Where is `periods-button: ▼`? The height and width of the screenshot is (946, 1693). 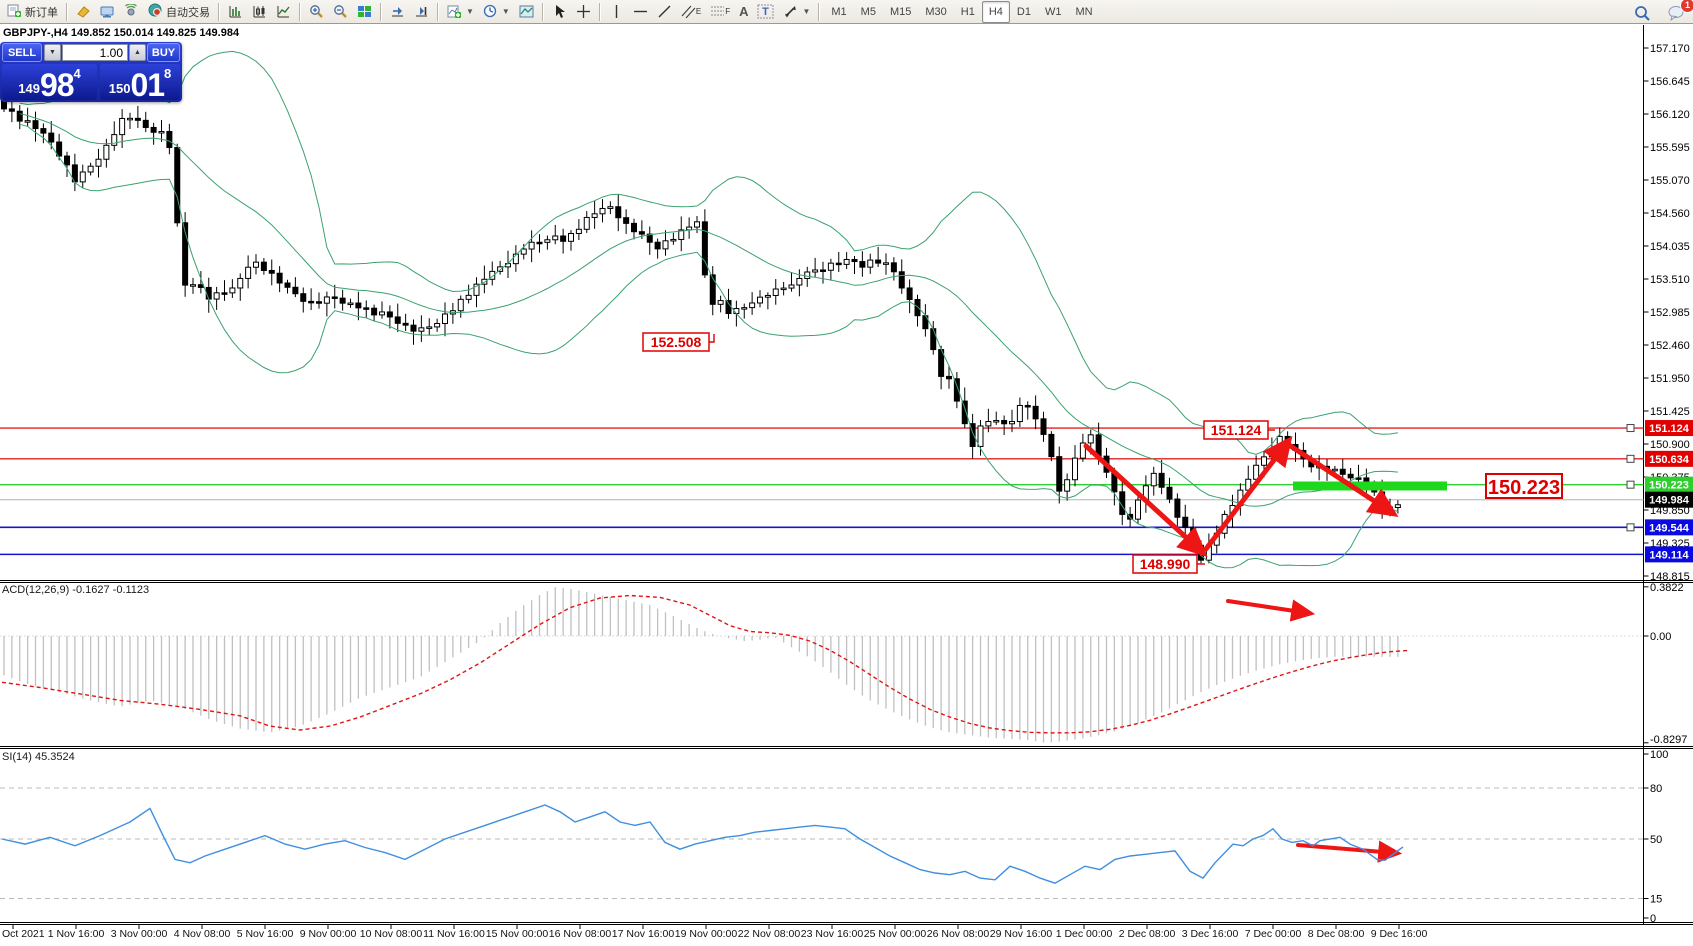
periods-button: ▼ is located at coordinates (496, 12).